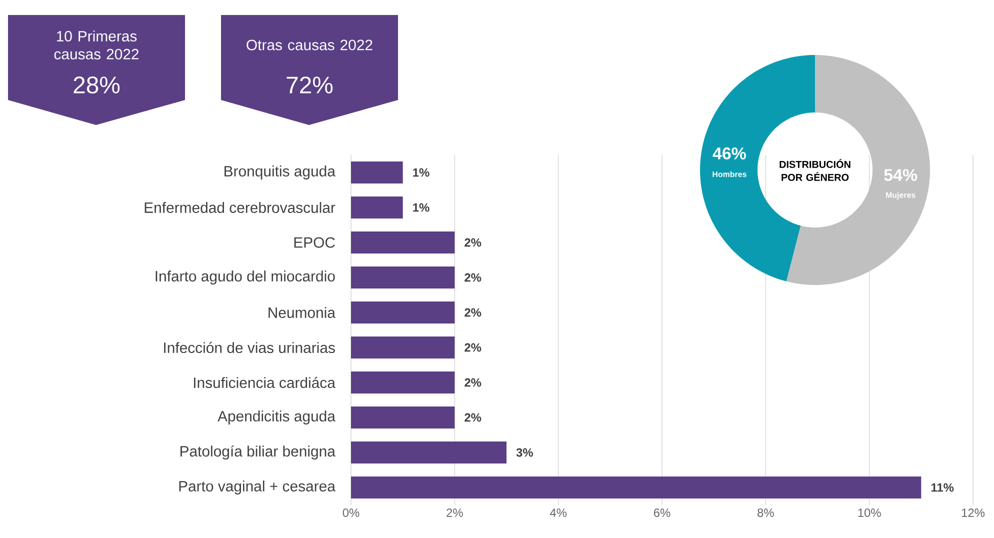 The height and width of the screenshot is (538, 994). What do you see at coordinates (245, 277) in the screenshot?
I see `y-tick-label: Infarto agudo del miocardio` at bounding box center [245, 277].